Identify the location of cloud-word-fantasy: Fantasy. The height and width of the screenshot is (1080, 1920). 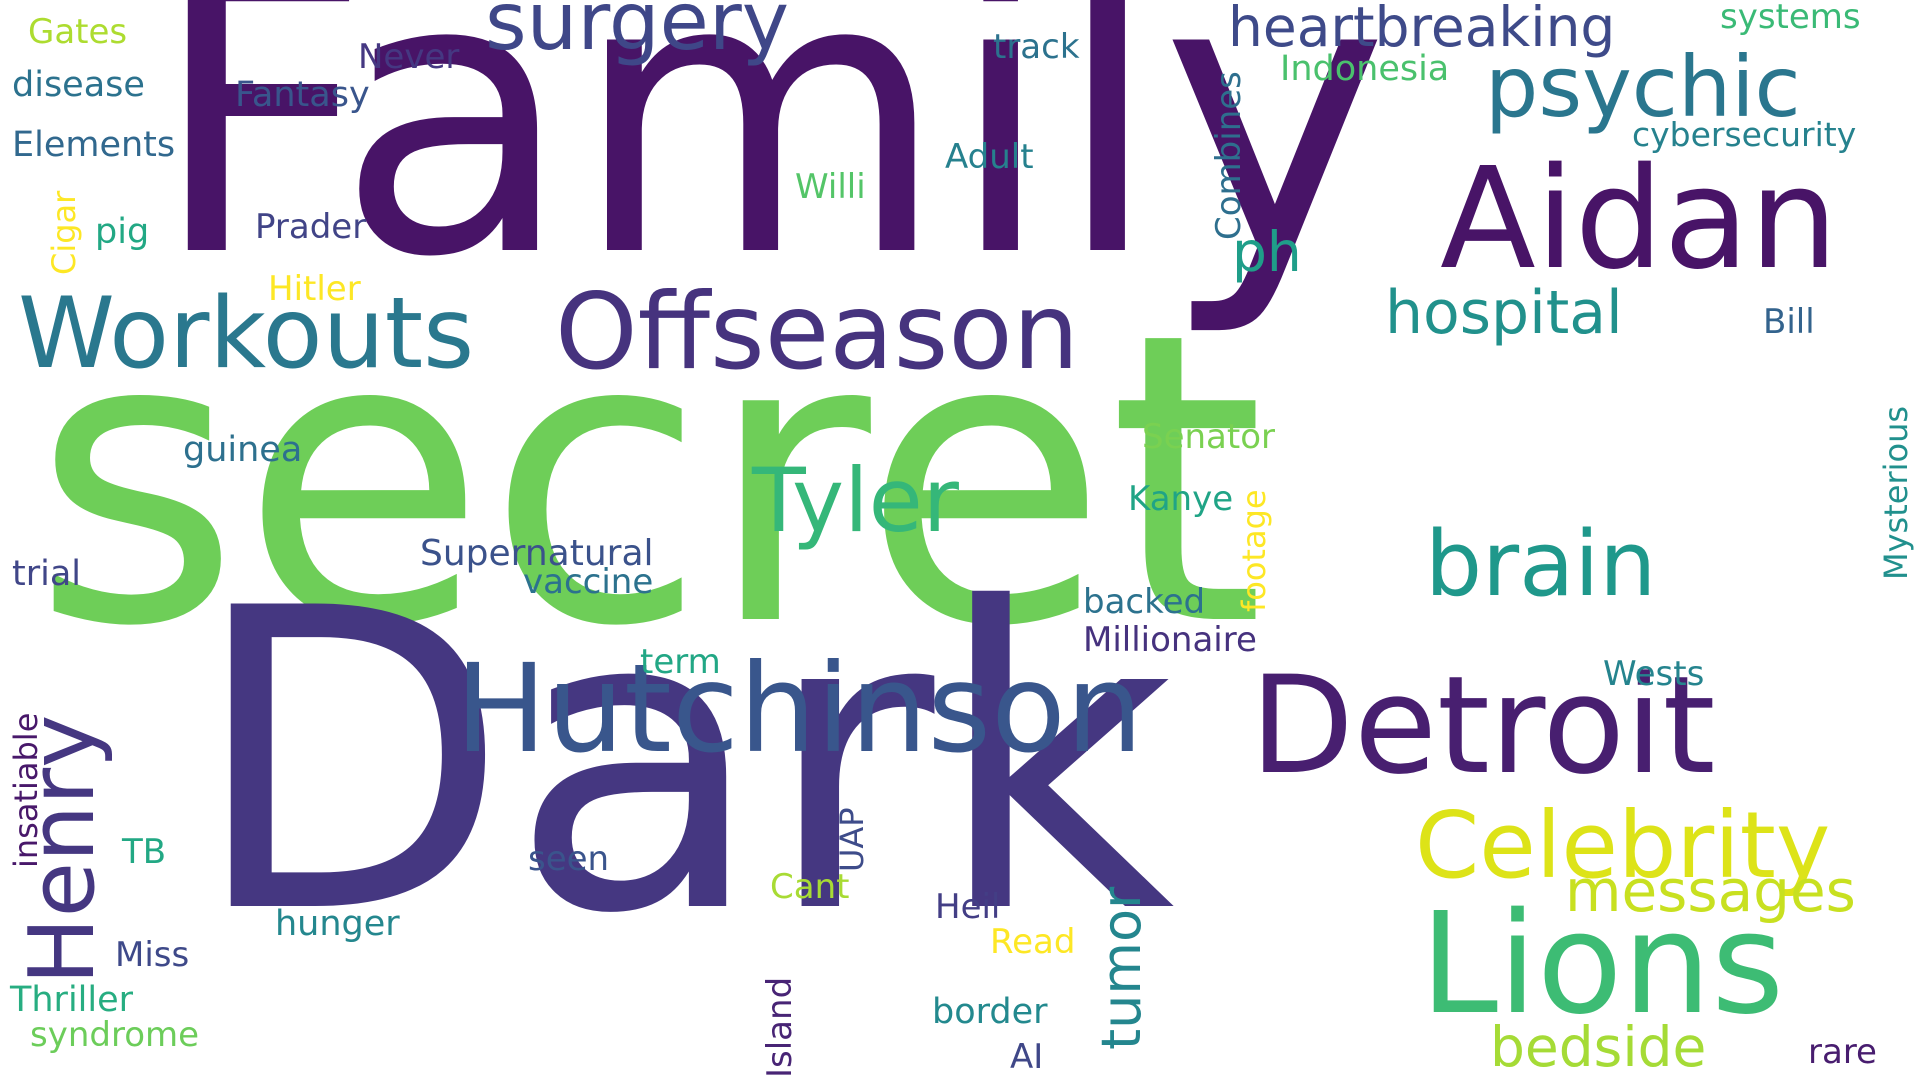
(302, 95).